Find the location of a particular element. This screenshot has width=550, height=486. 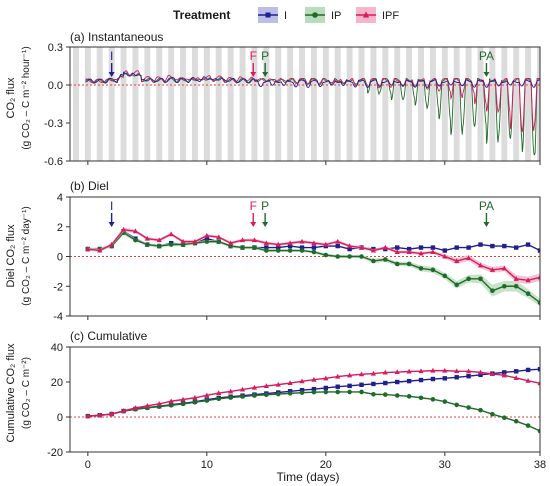

panel-b-title: (b) Diel is located at coordinates (89, 186).